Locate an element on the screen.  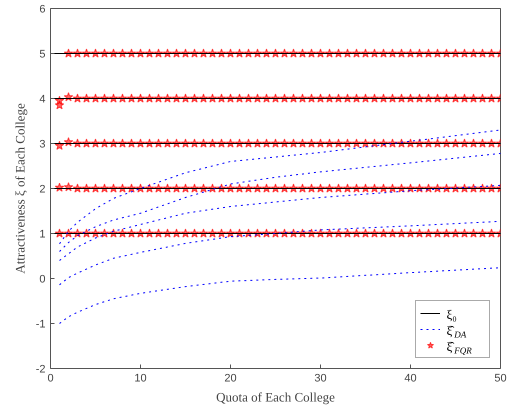
x-tick-label: 20 is located at coordinates (230, 378).